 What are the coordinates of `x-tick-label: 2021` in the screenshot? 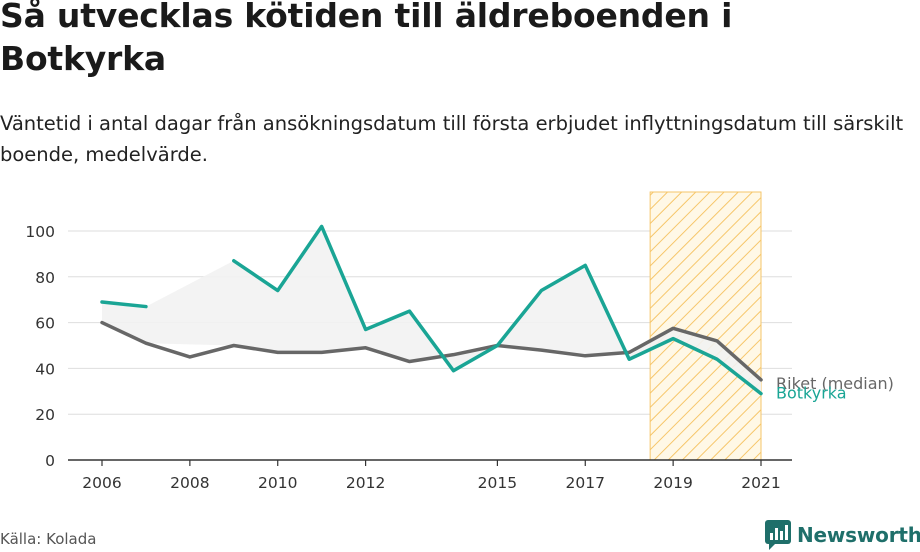 It's located at (760, 482).